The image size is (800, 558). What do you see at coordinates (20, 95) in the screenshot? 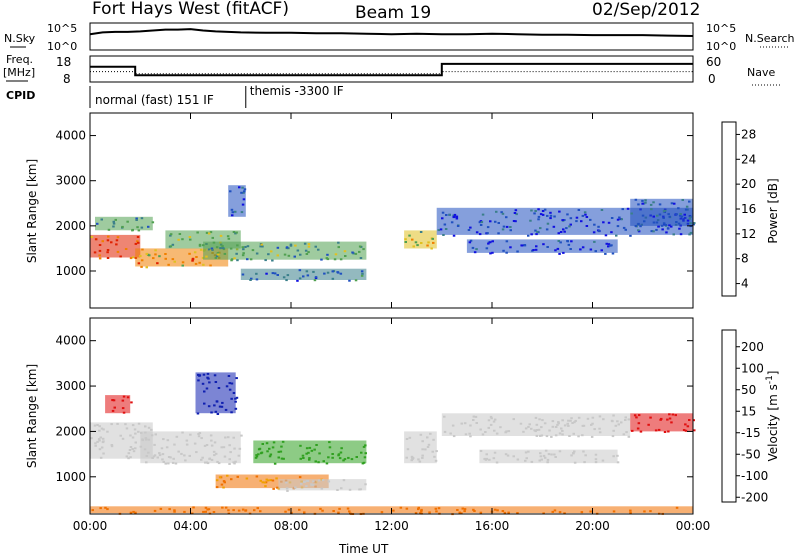
I see `cpid-label: CPID` at bounding box center [20, 95].